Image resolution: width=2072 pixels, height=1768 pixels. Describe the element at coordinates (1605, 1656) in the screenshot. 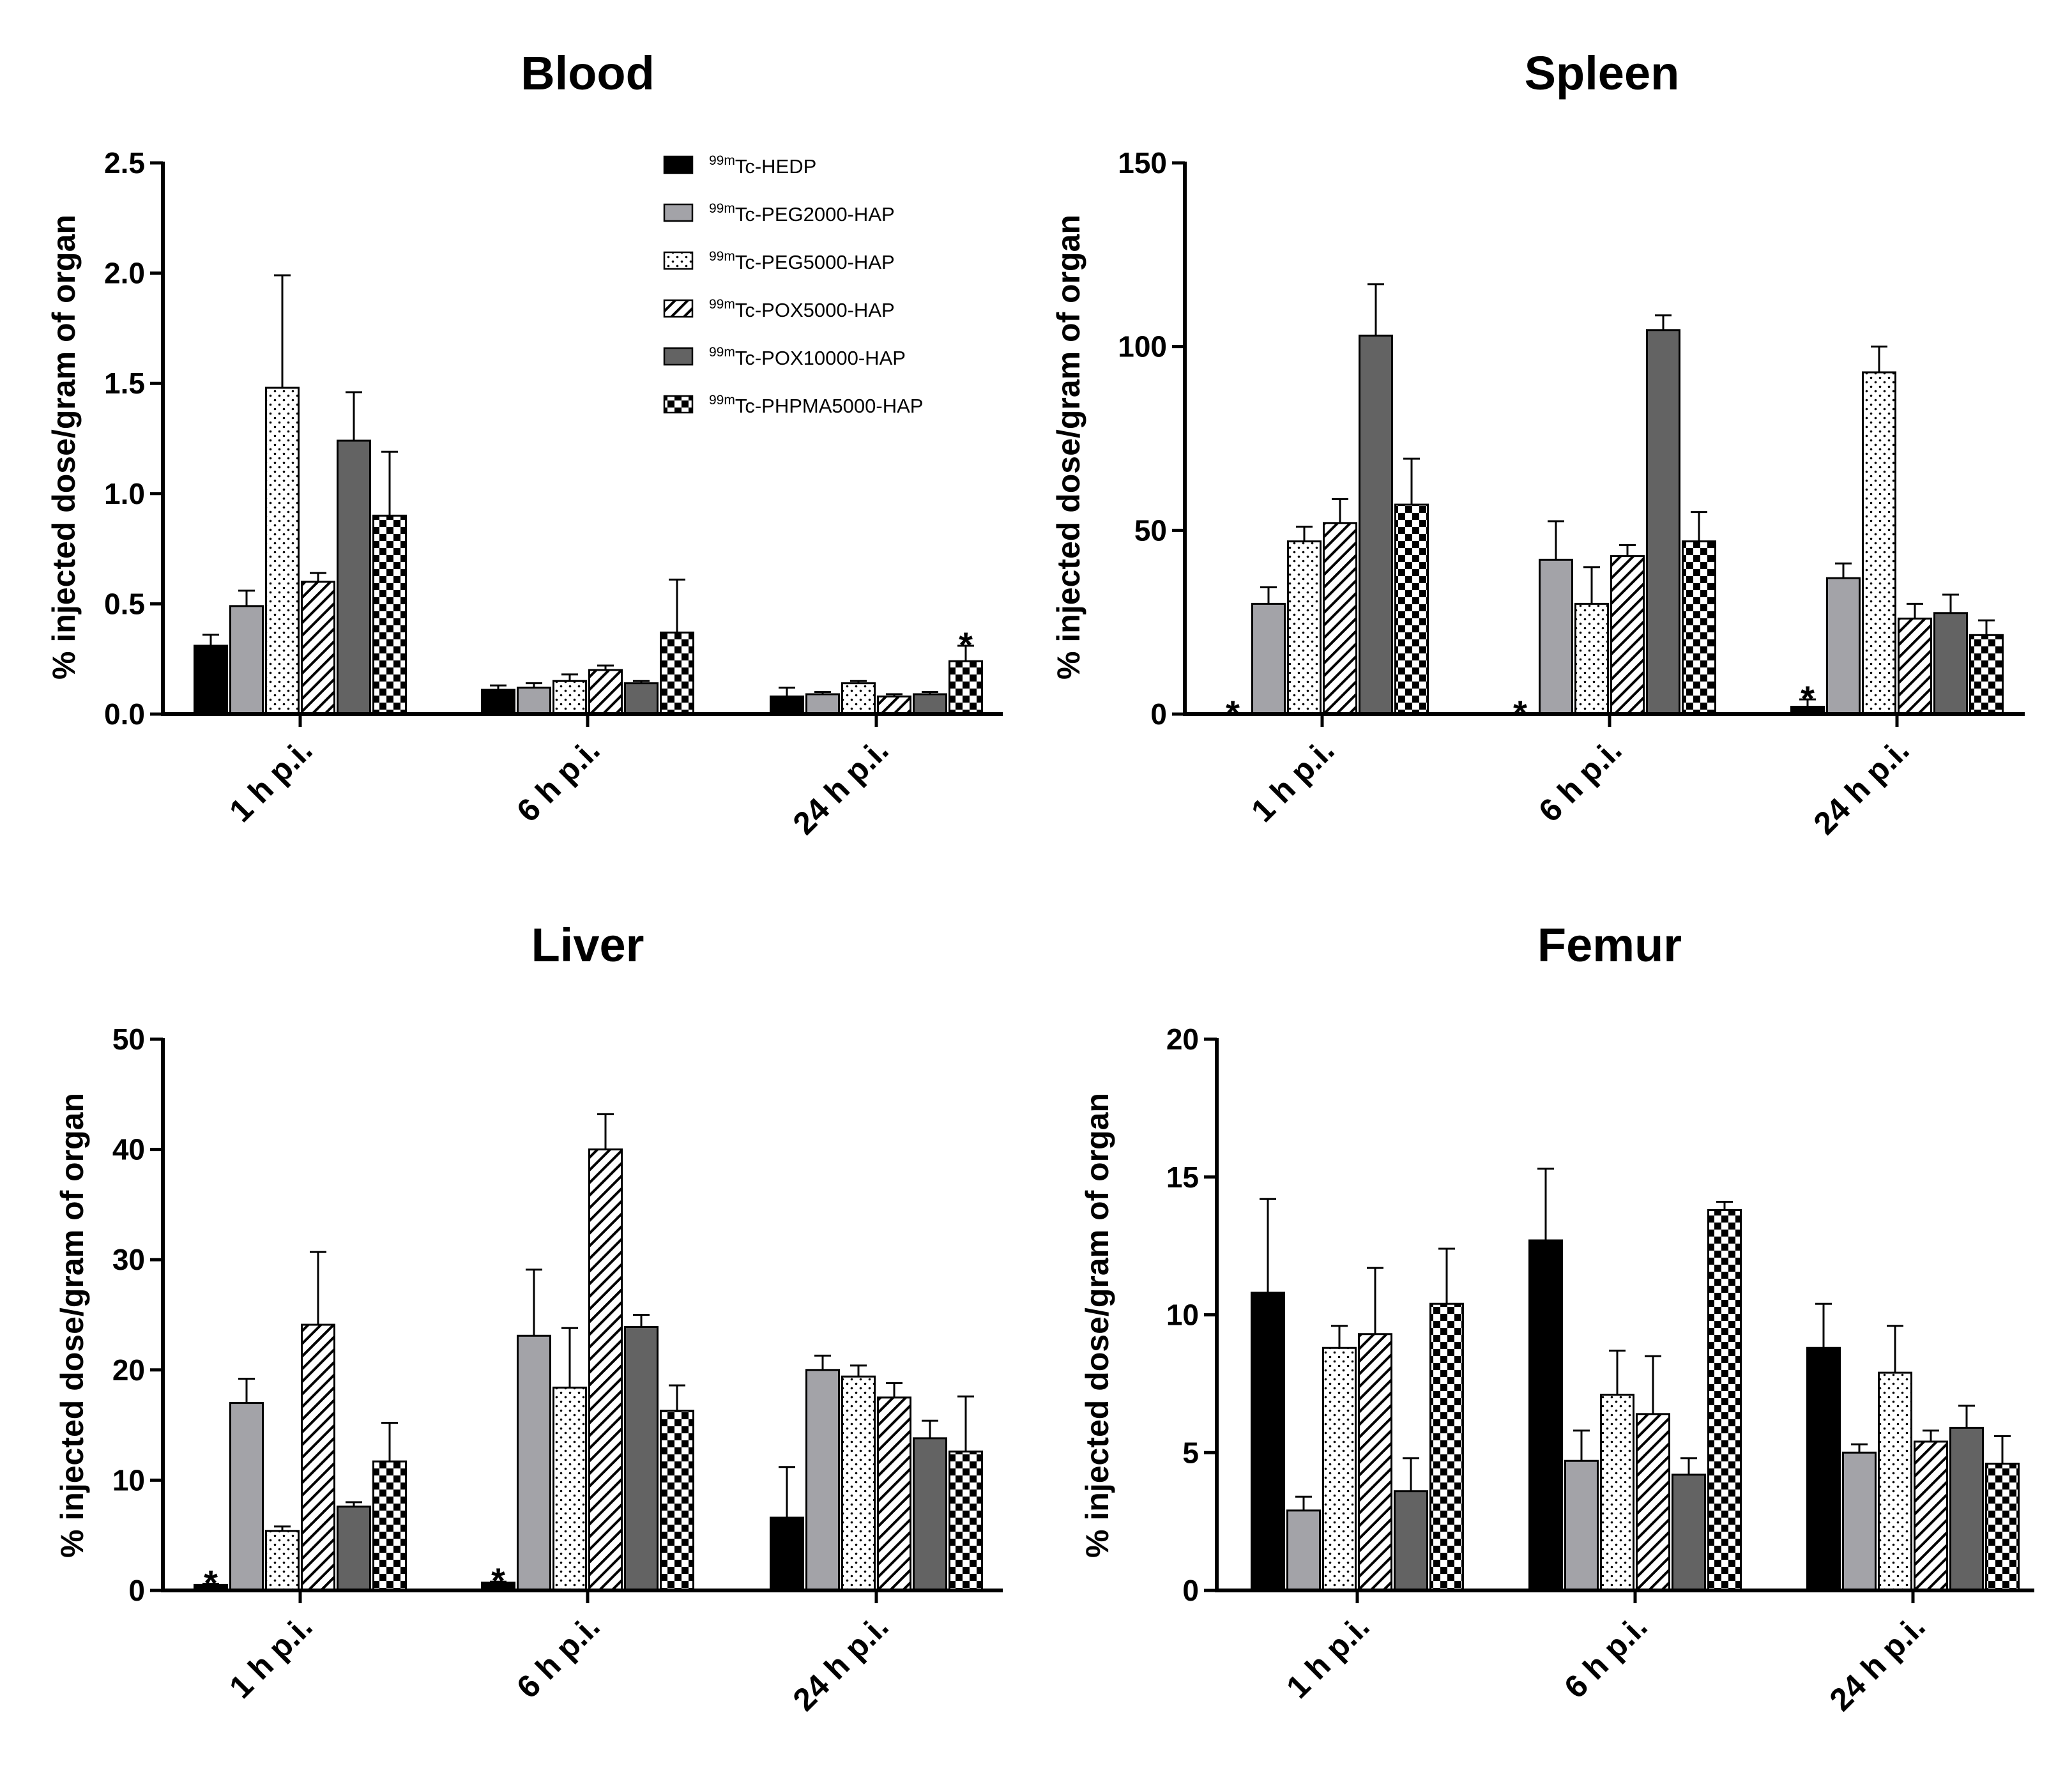

I see `femur-xtick-label: 6 h p.i.` at that location.